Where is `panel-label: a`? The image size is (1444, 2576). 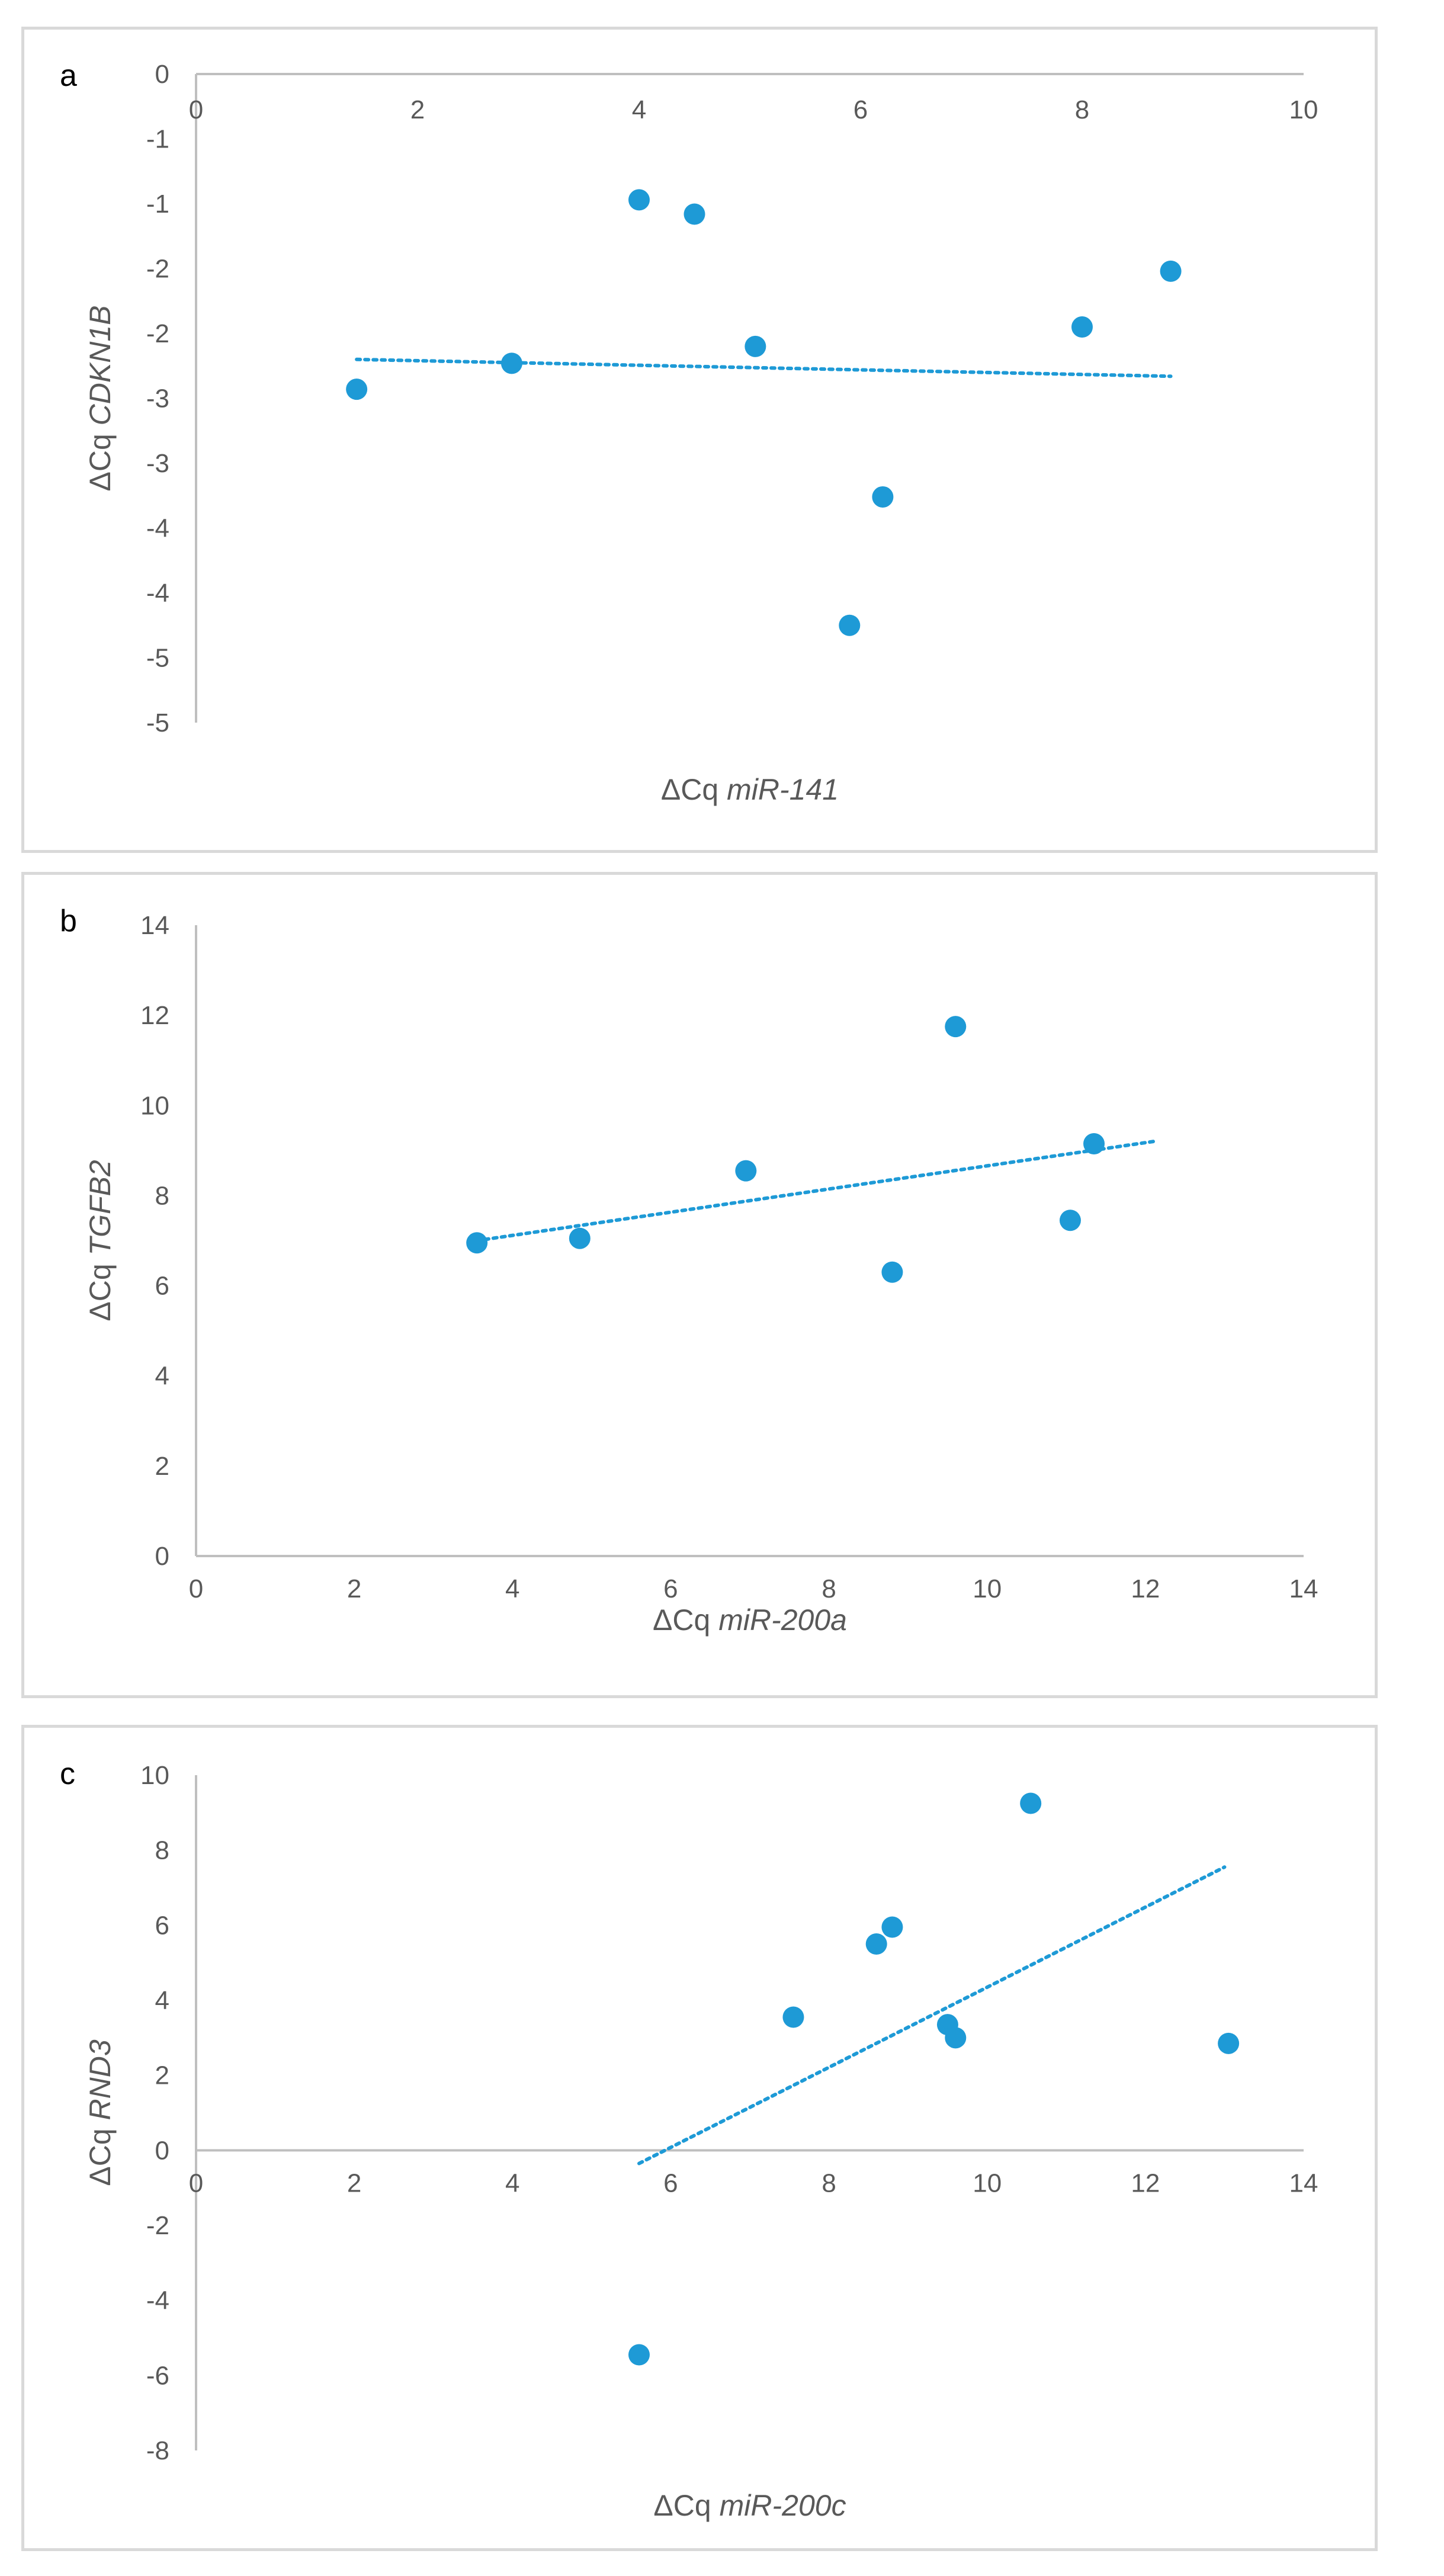
panel-label: a is located at coordinates (68, 76).